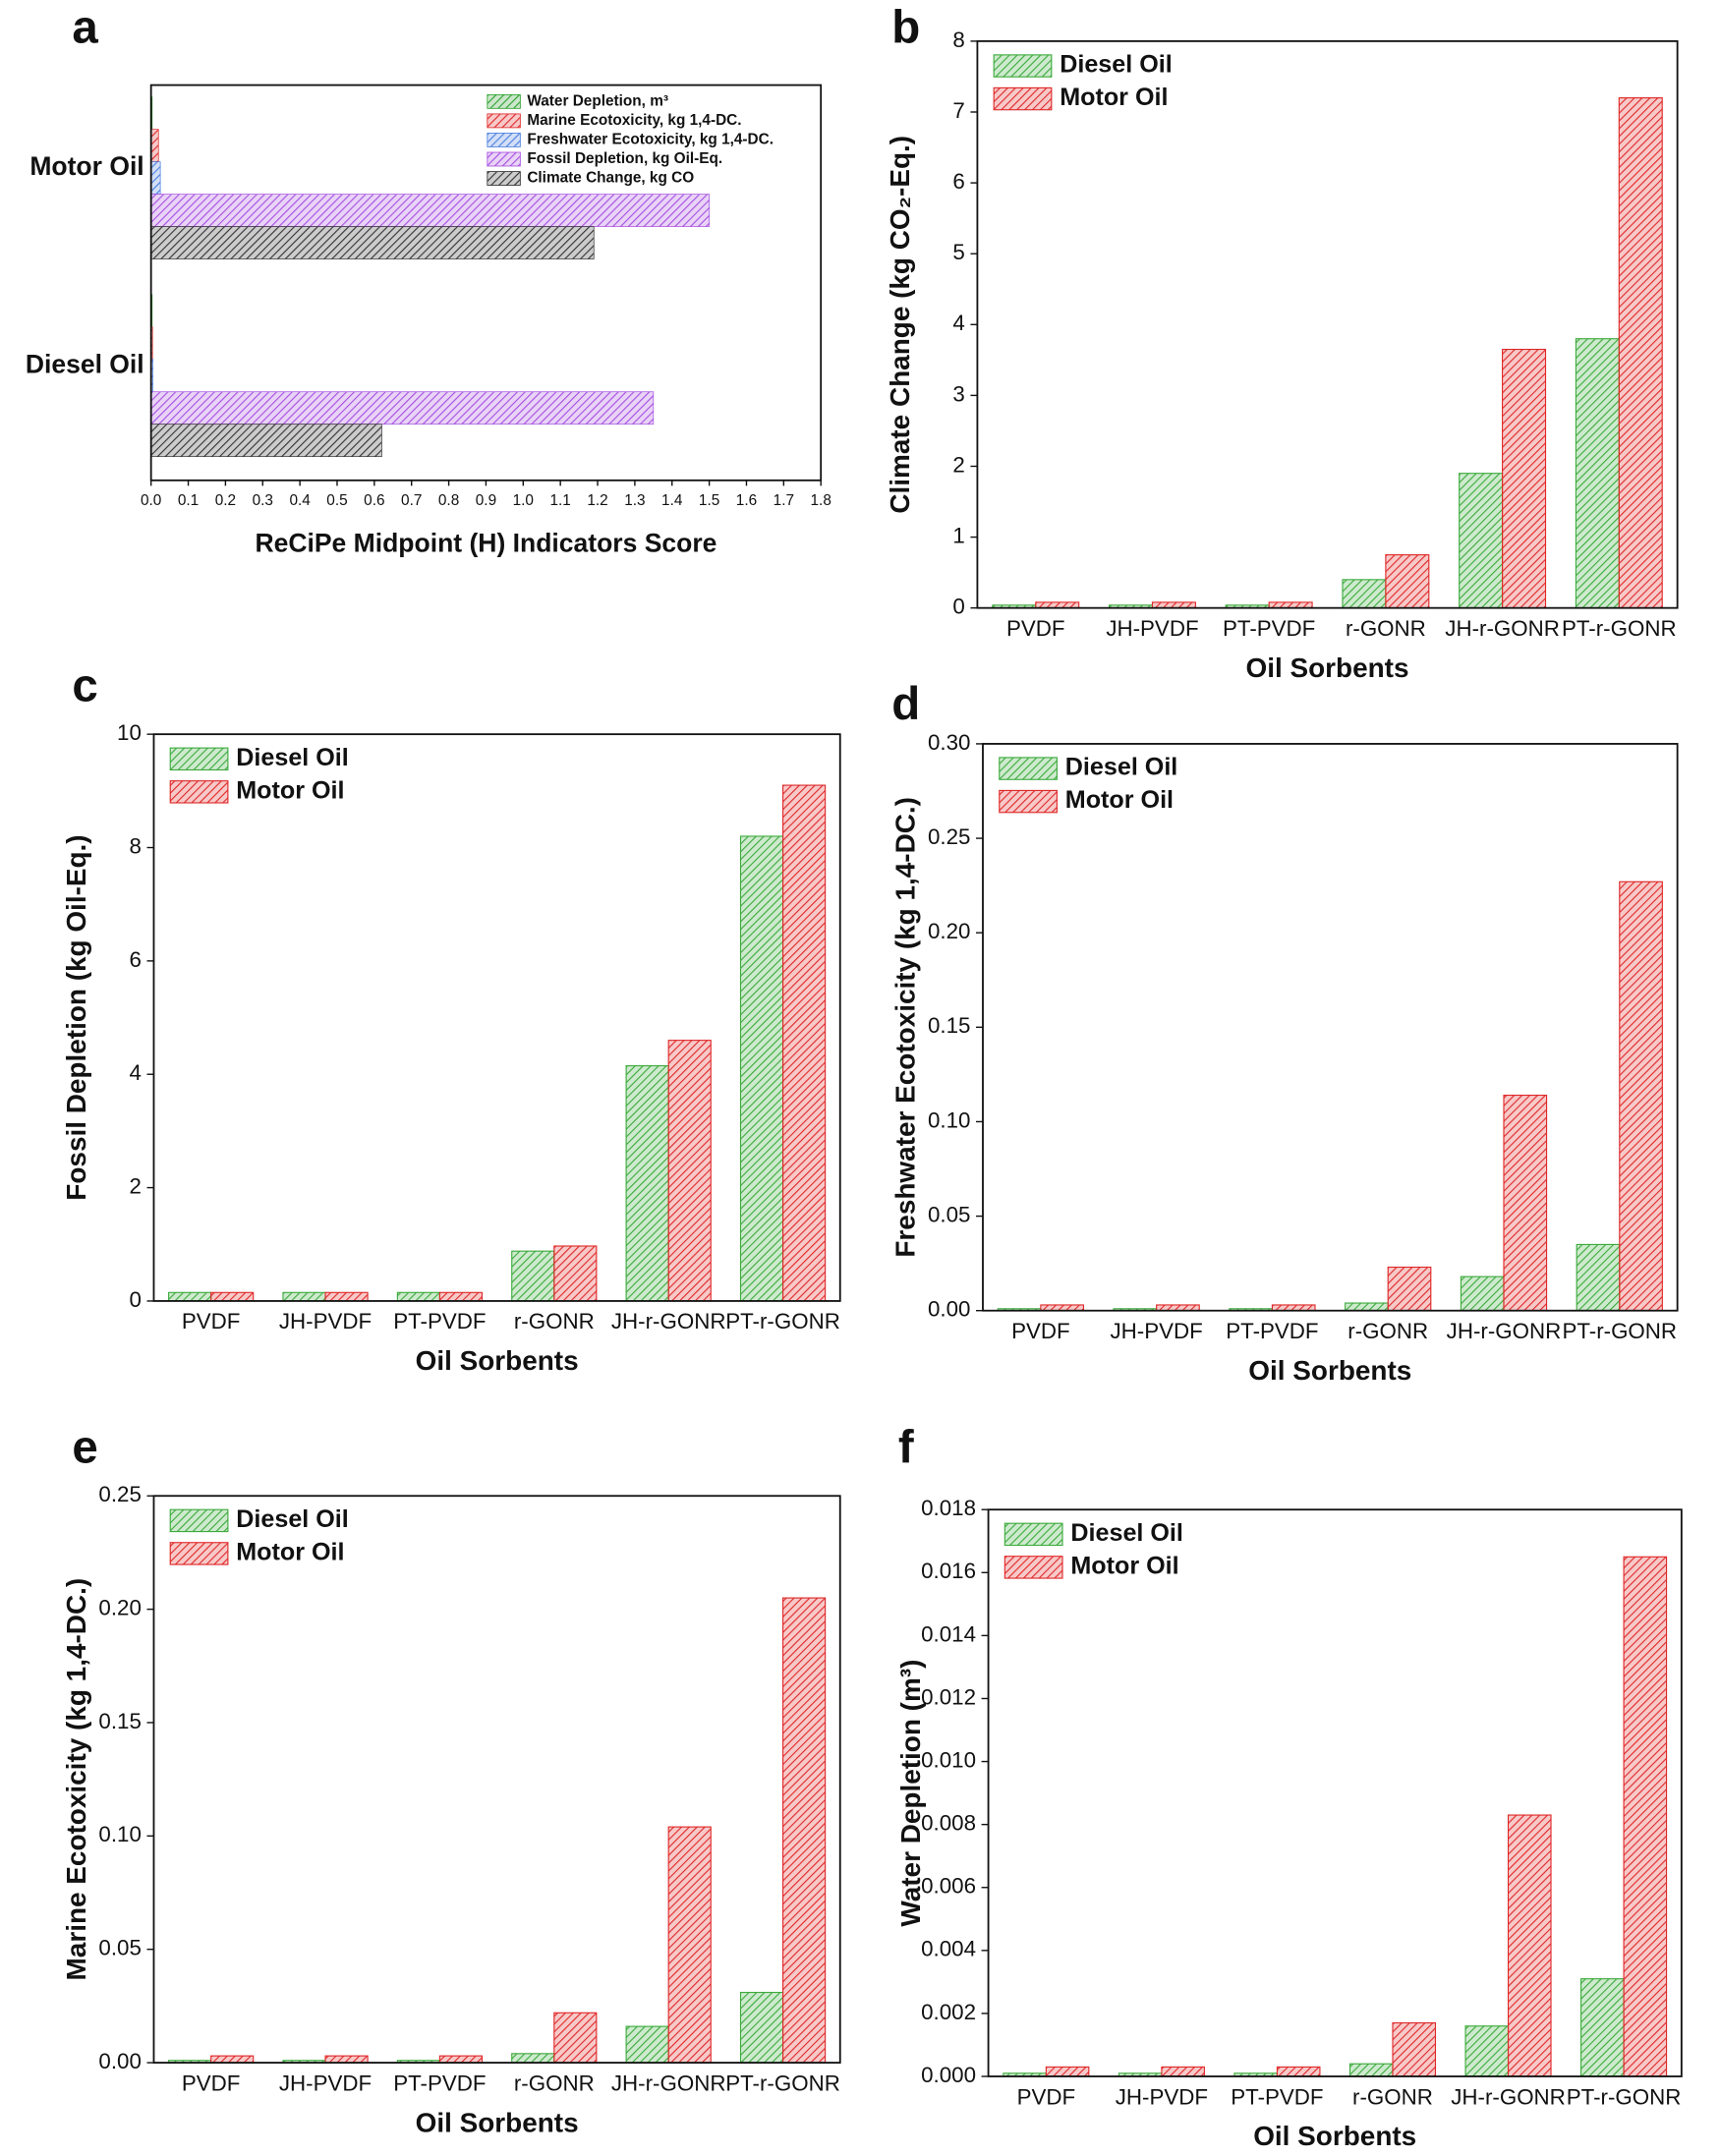 This screenshot has height=2156, width=1720. Describe the element at coordinates (900, 325) in the screenshot. I see `y-axis-title: Climate Change (kg CO₂-Eq.)` at that location.